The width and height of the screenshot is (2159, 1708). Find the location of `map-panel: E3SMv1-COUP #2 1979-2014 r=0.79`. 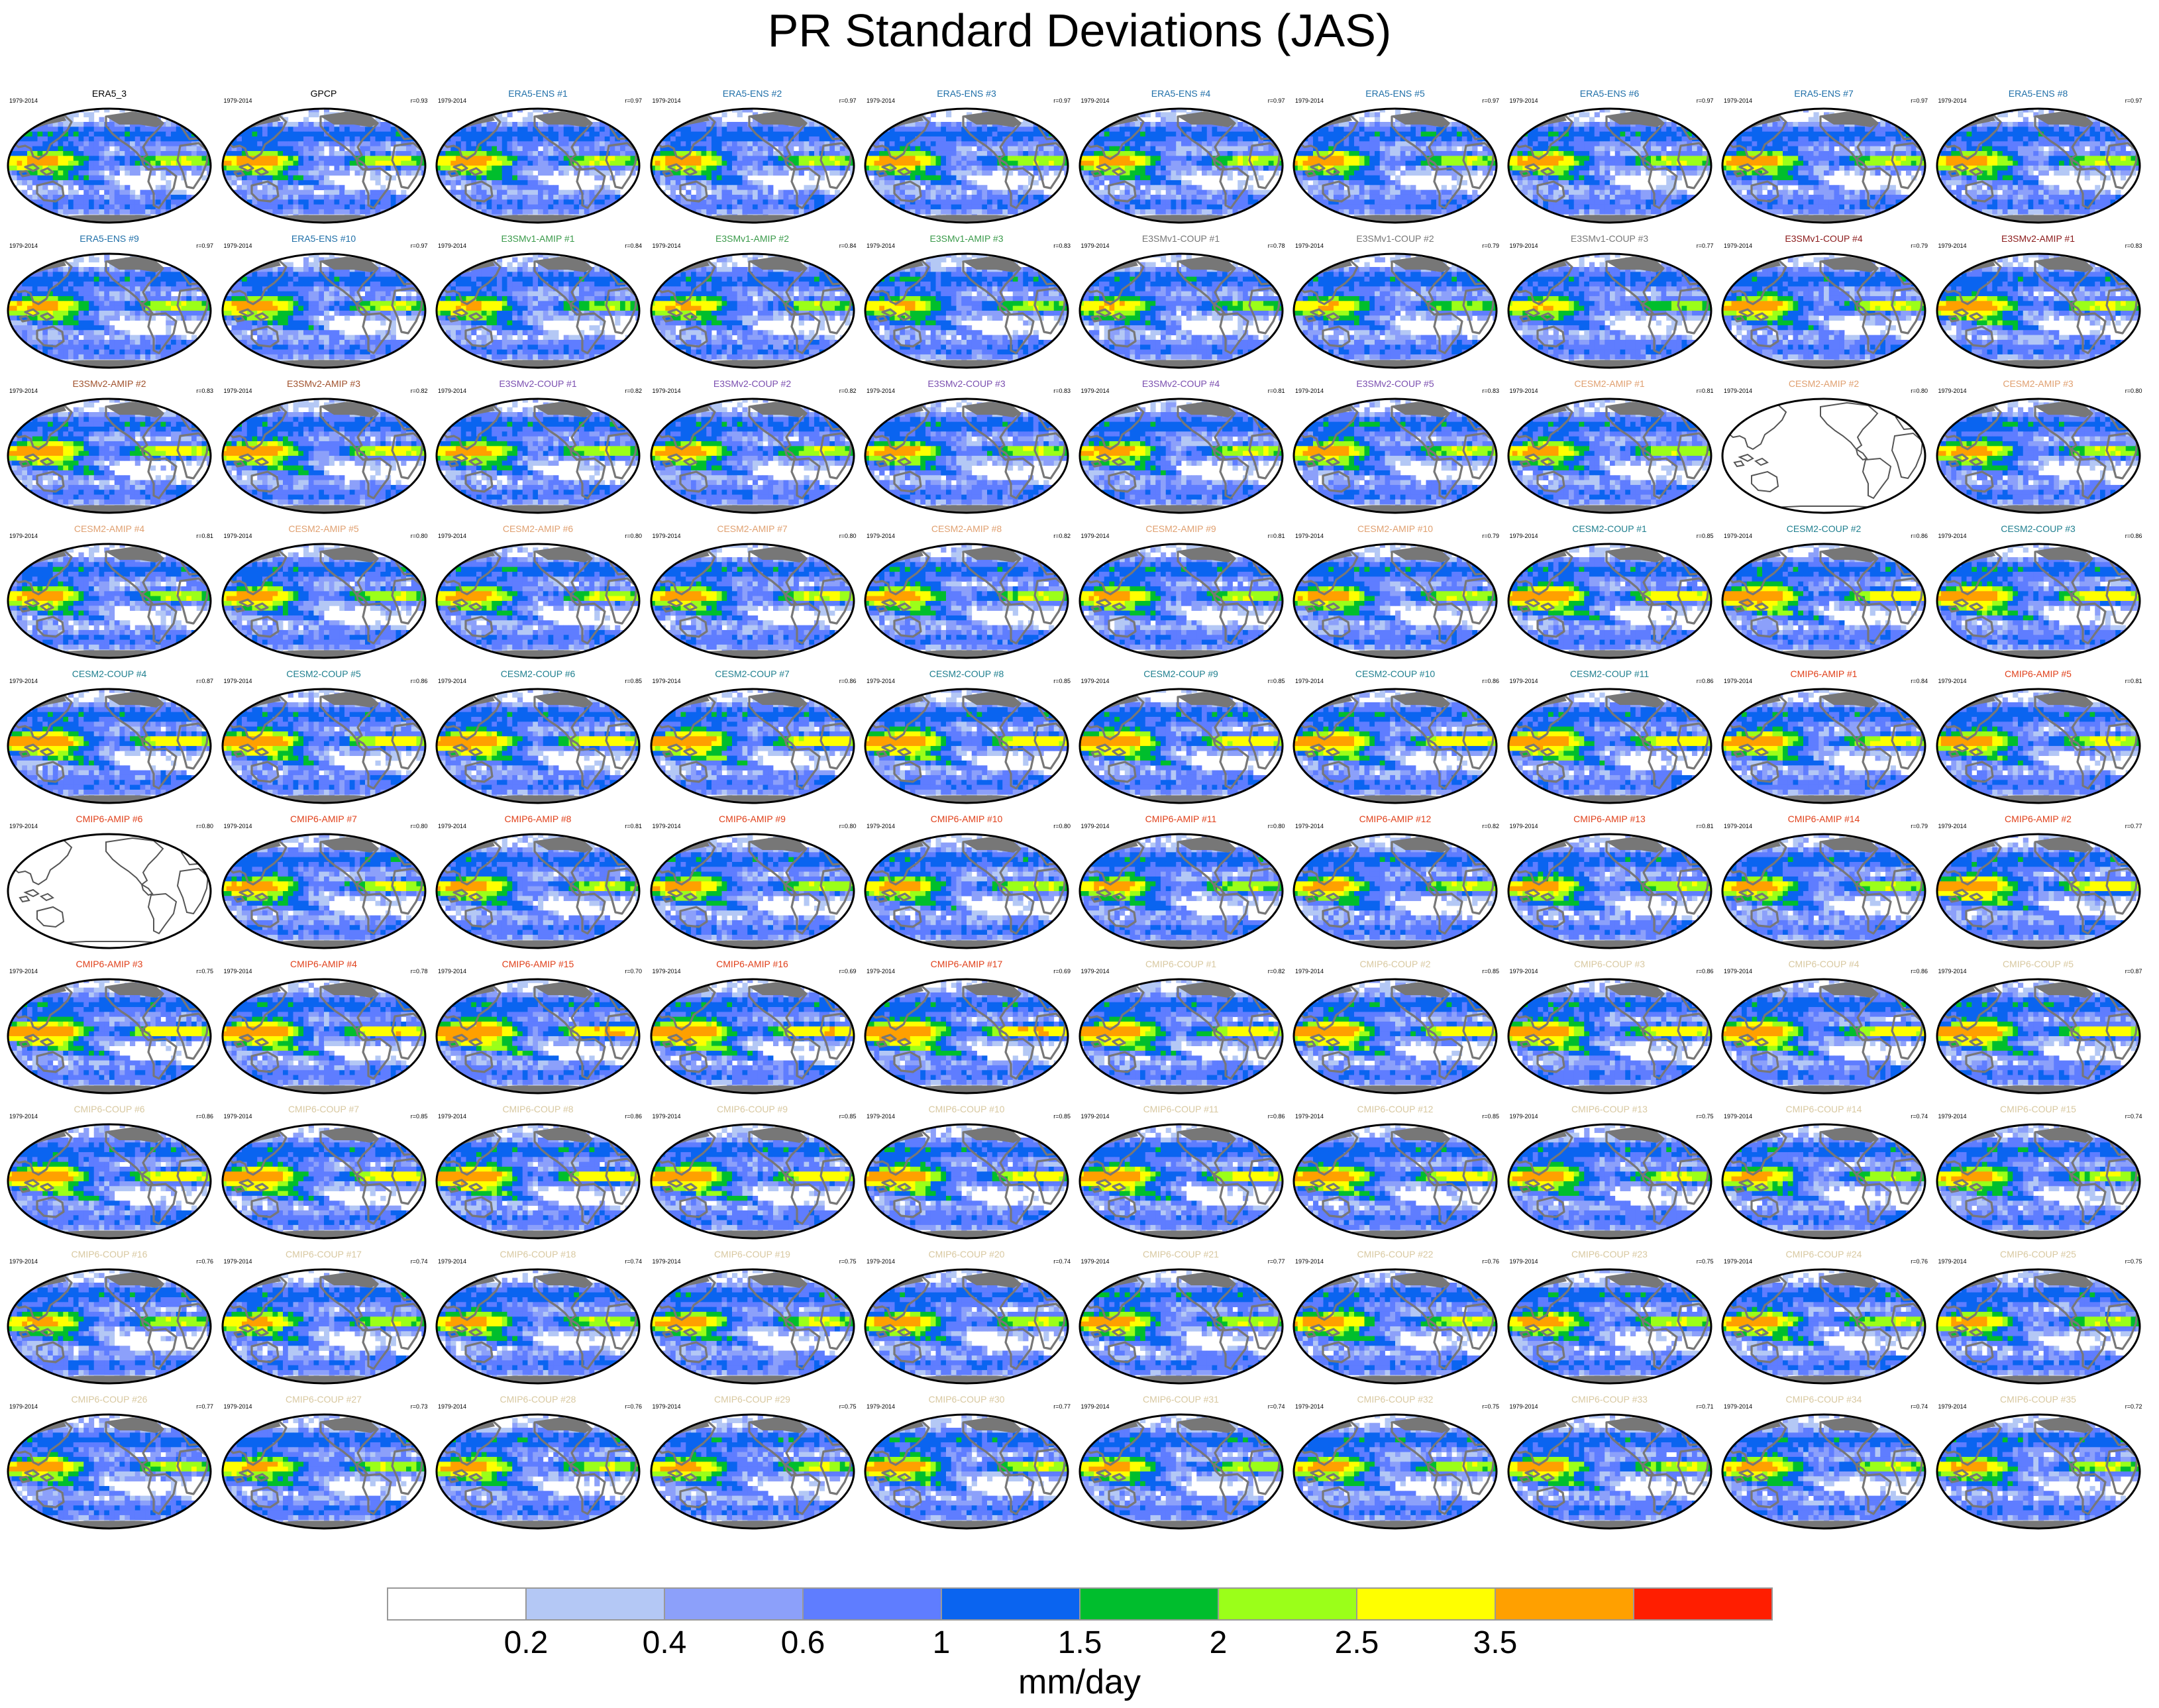

map-panel: E3SMv1-COUP #2 1979-2014 r=0.79 is located at coordinates (1395, 306).